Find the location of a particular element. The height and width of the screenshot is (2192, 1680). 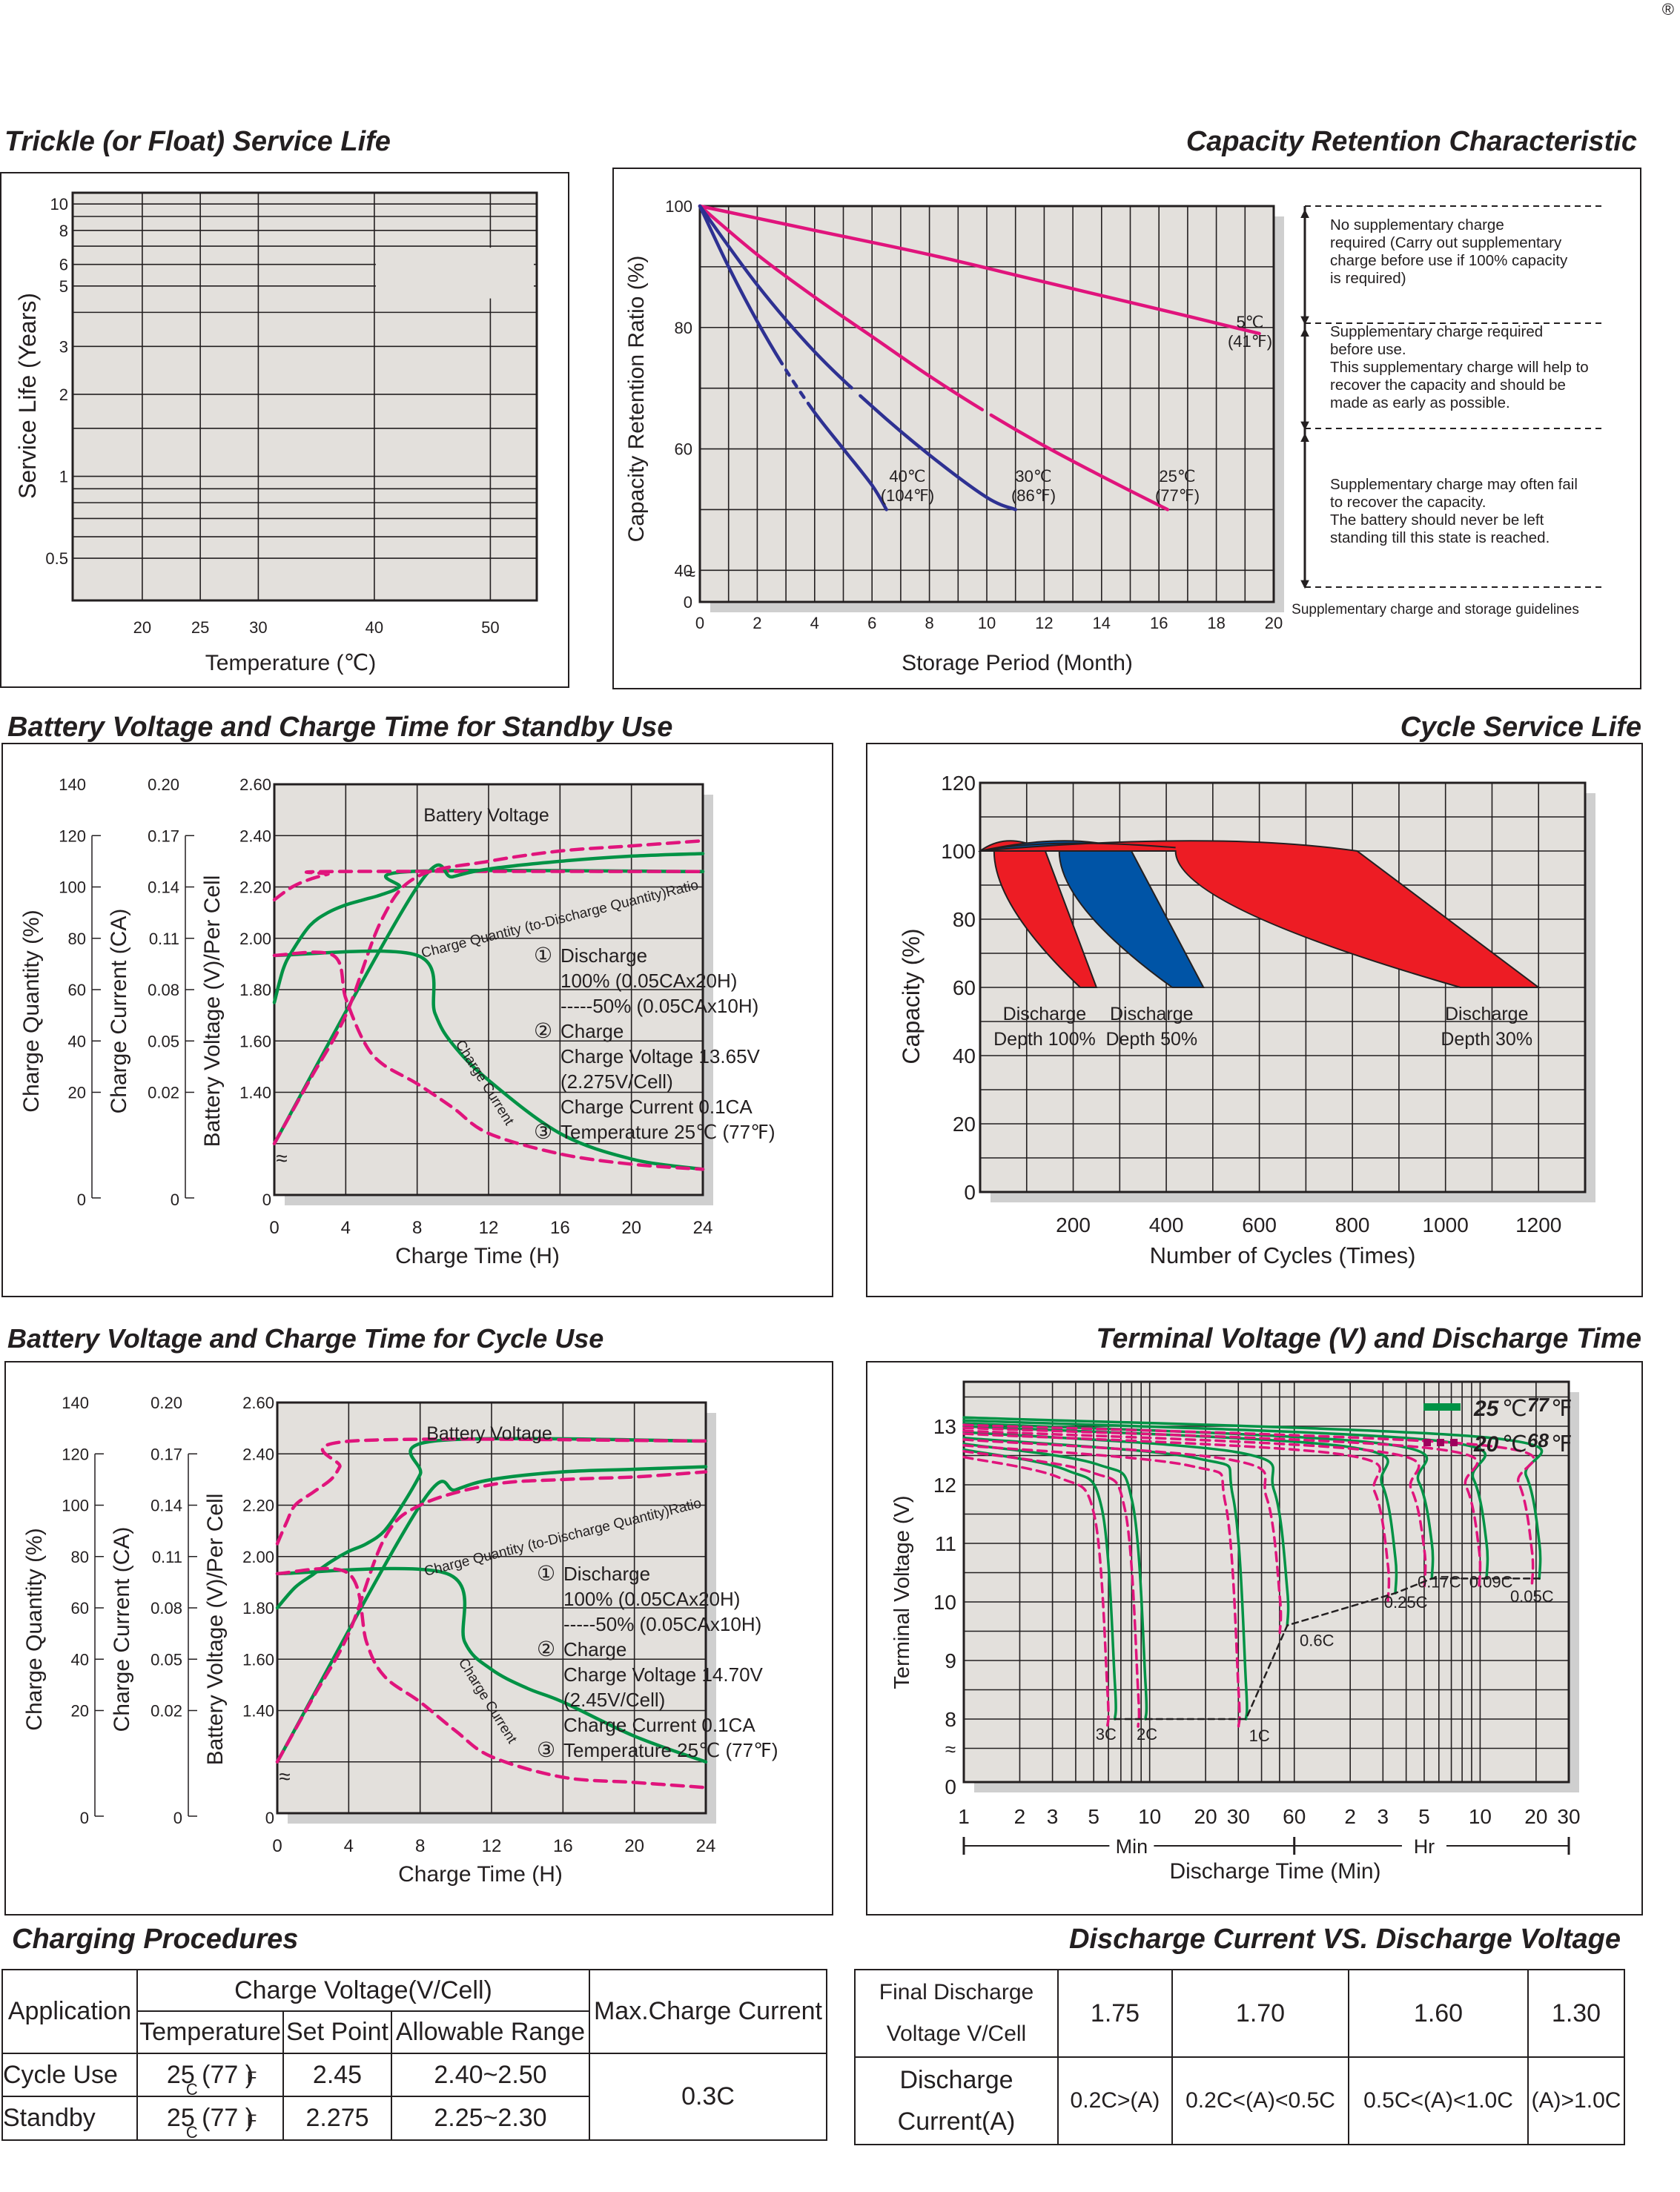

charge-voltage-header: Charge Voltage(V/Cell) is located at coordinates (363, 1991).